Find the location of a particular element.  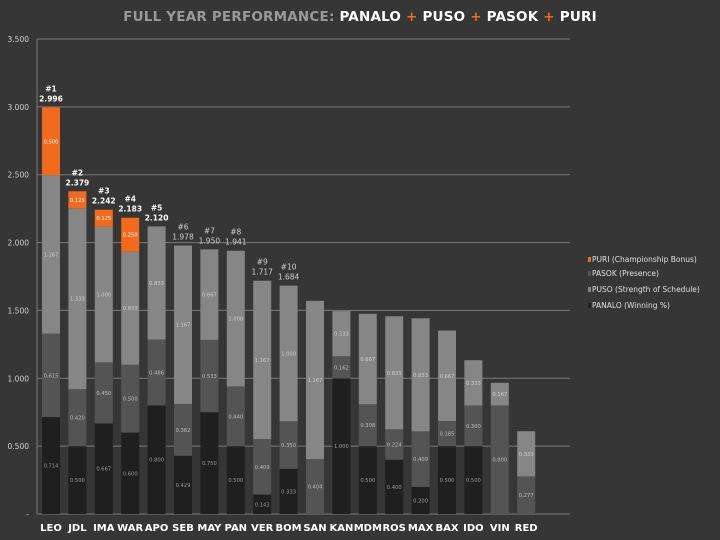

segment-value-label: 0.667 is located at coordinates (447, 377).